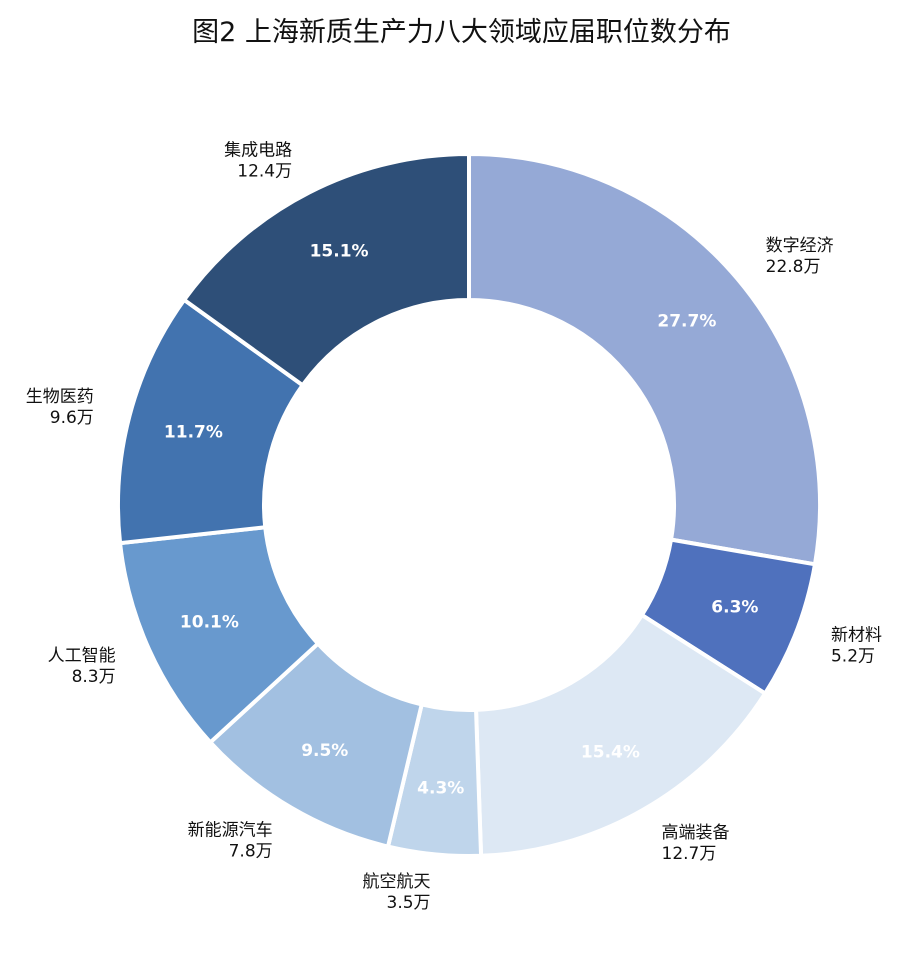 The image size is (923, 960). Describe the element at coordinates (793, 267) in the screenshot. I see `category-value: 22.8万` at that location.